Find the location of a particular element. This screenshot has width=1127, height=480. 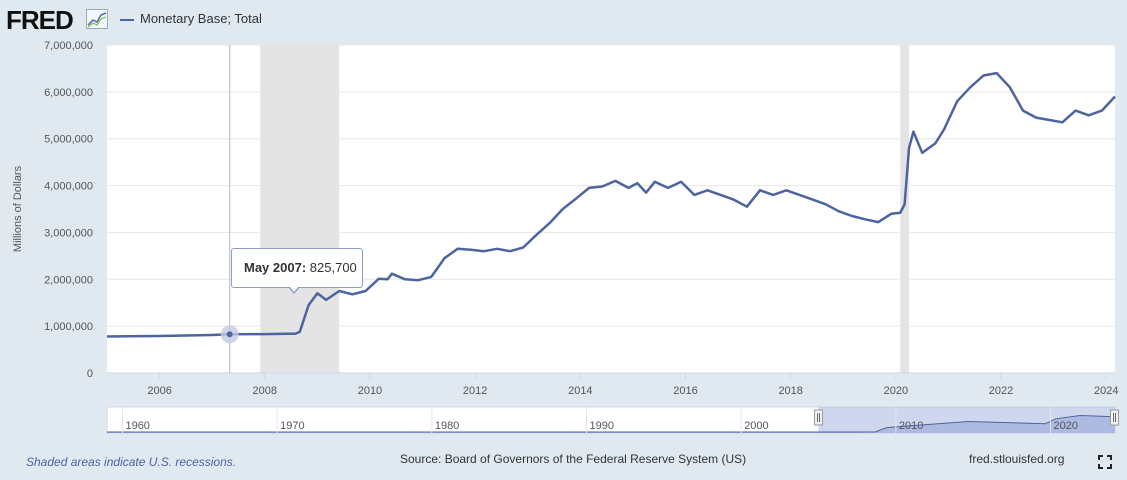

range-navigator: 1960 1970 1980 1990 2000 2010 2020 is located at coordinates (612, 420).